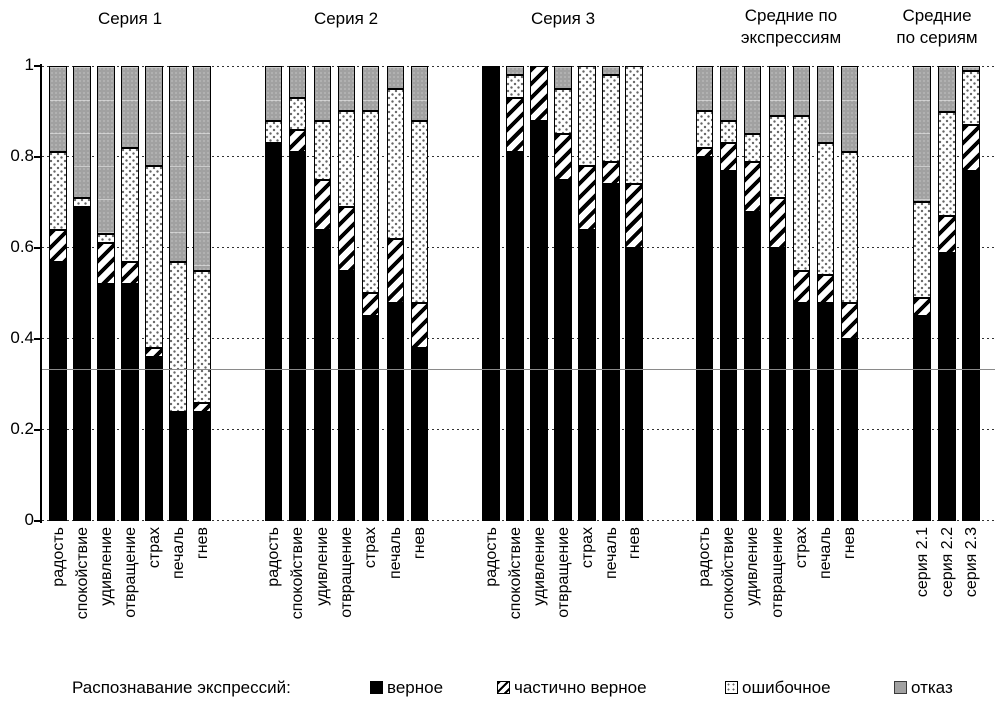  Describe the element at coordinates (611, 553) in the screenshot. I see `category-label: печаль` at that location.